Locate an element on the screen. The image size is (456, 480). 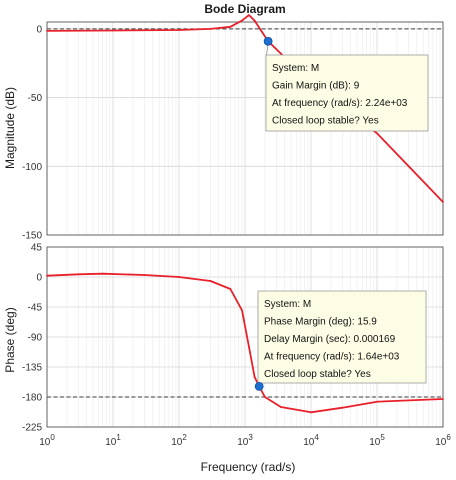
magnitude-ytick-label: -50 is located at coordinates (35, 98).